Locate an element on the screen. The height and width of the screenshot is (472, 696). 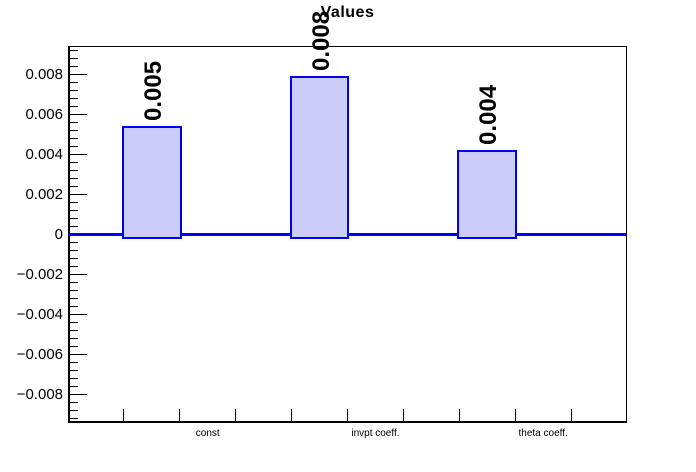
x-axis-label: const is located at coordinates (207, 433).